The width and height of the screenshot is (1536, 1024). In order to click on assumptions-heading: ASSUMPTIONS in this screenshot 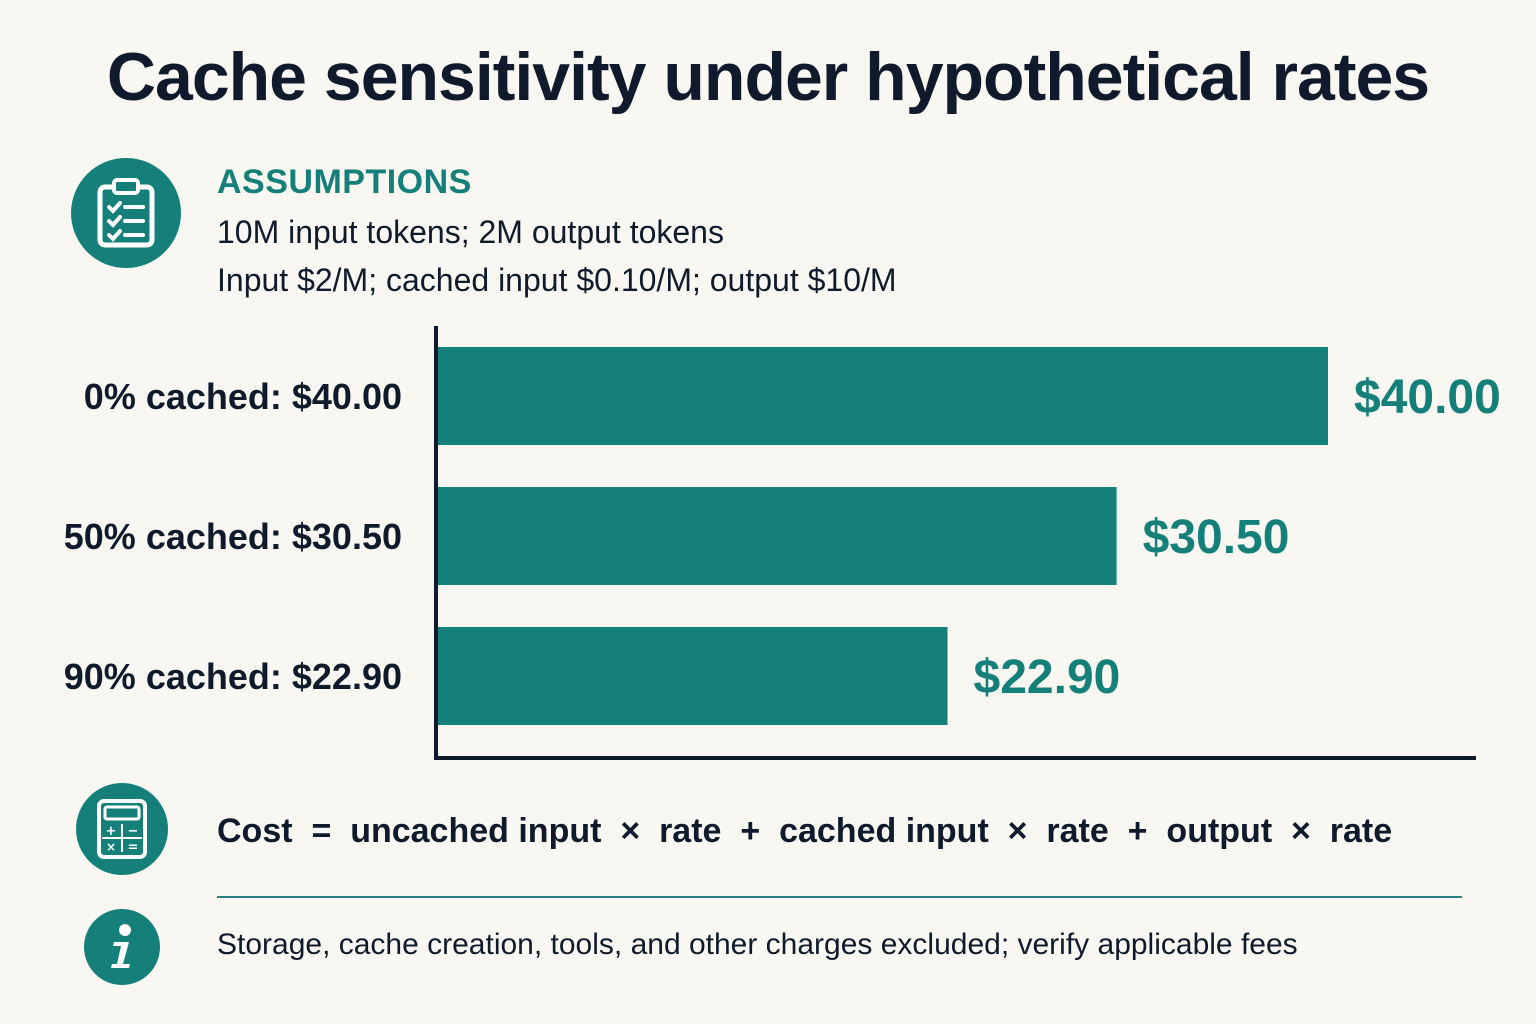, I will do `click(344, 182)`.